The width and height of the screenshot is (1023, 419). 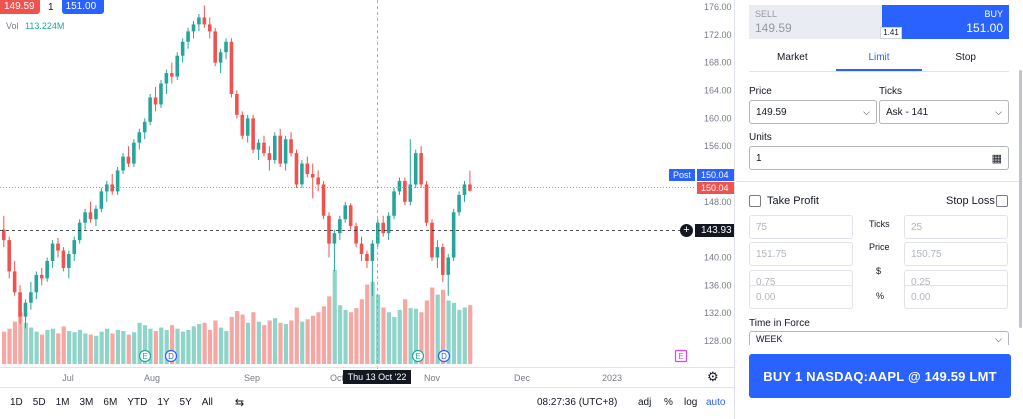 What do you see at coordinates (996, 158) in the screenshot?
I see `calculator-icon: ▦` at bounding box center [996, 158].